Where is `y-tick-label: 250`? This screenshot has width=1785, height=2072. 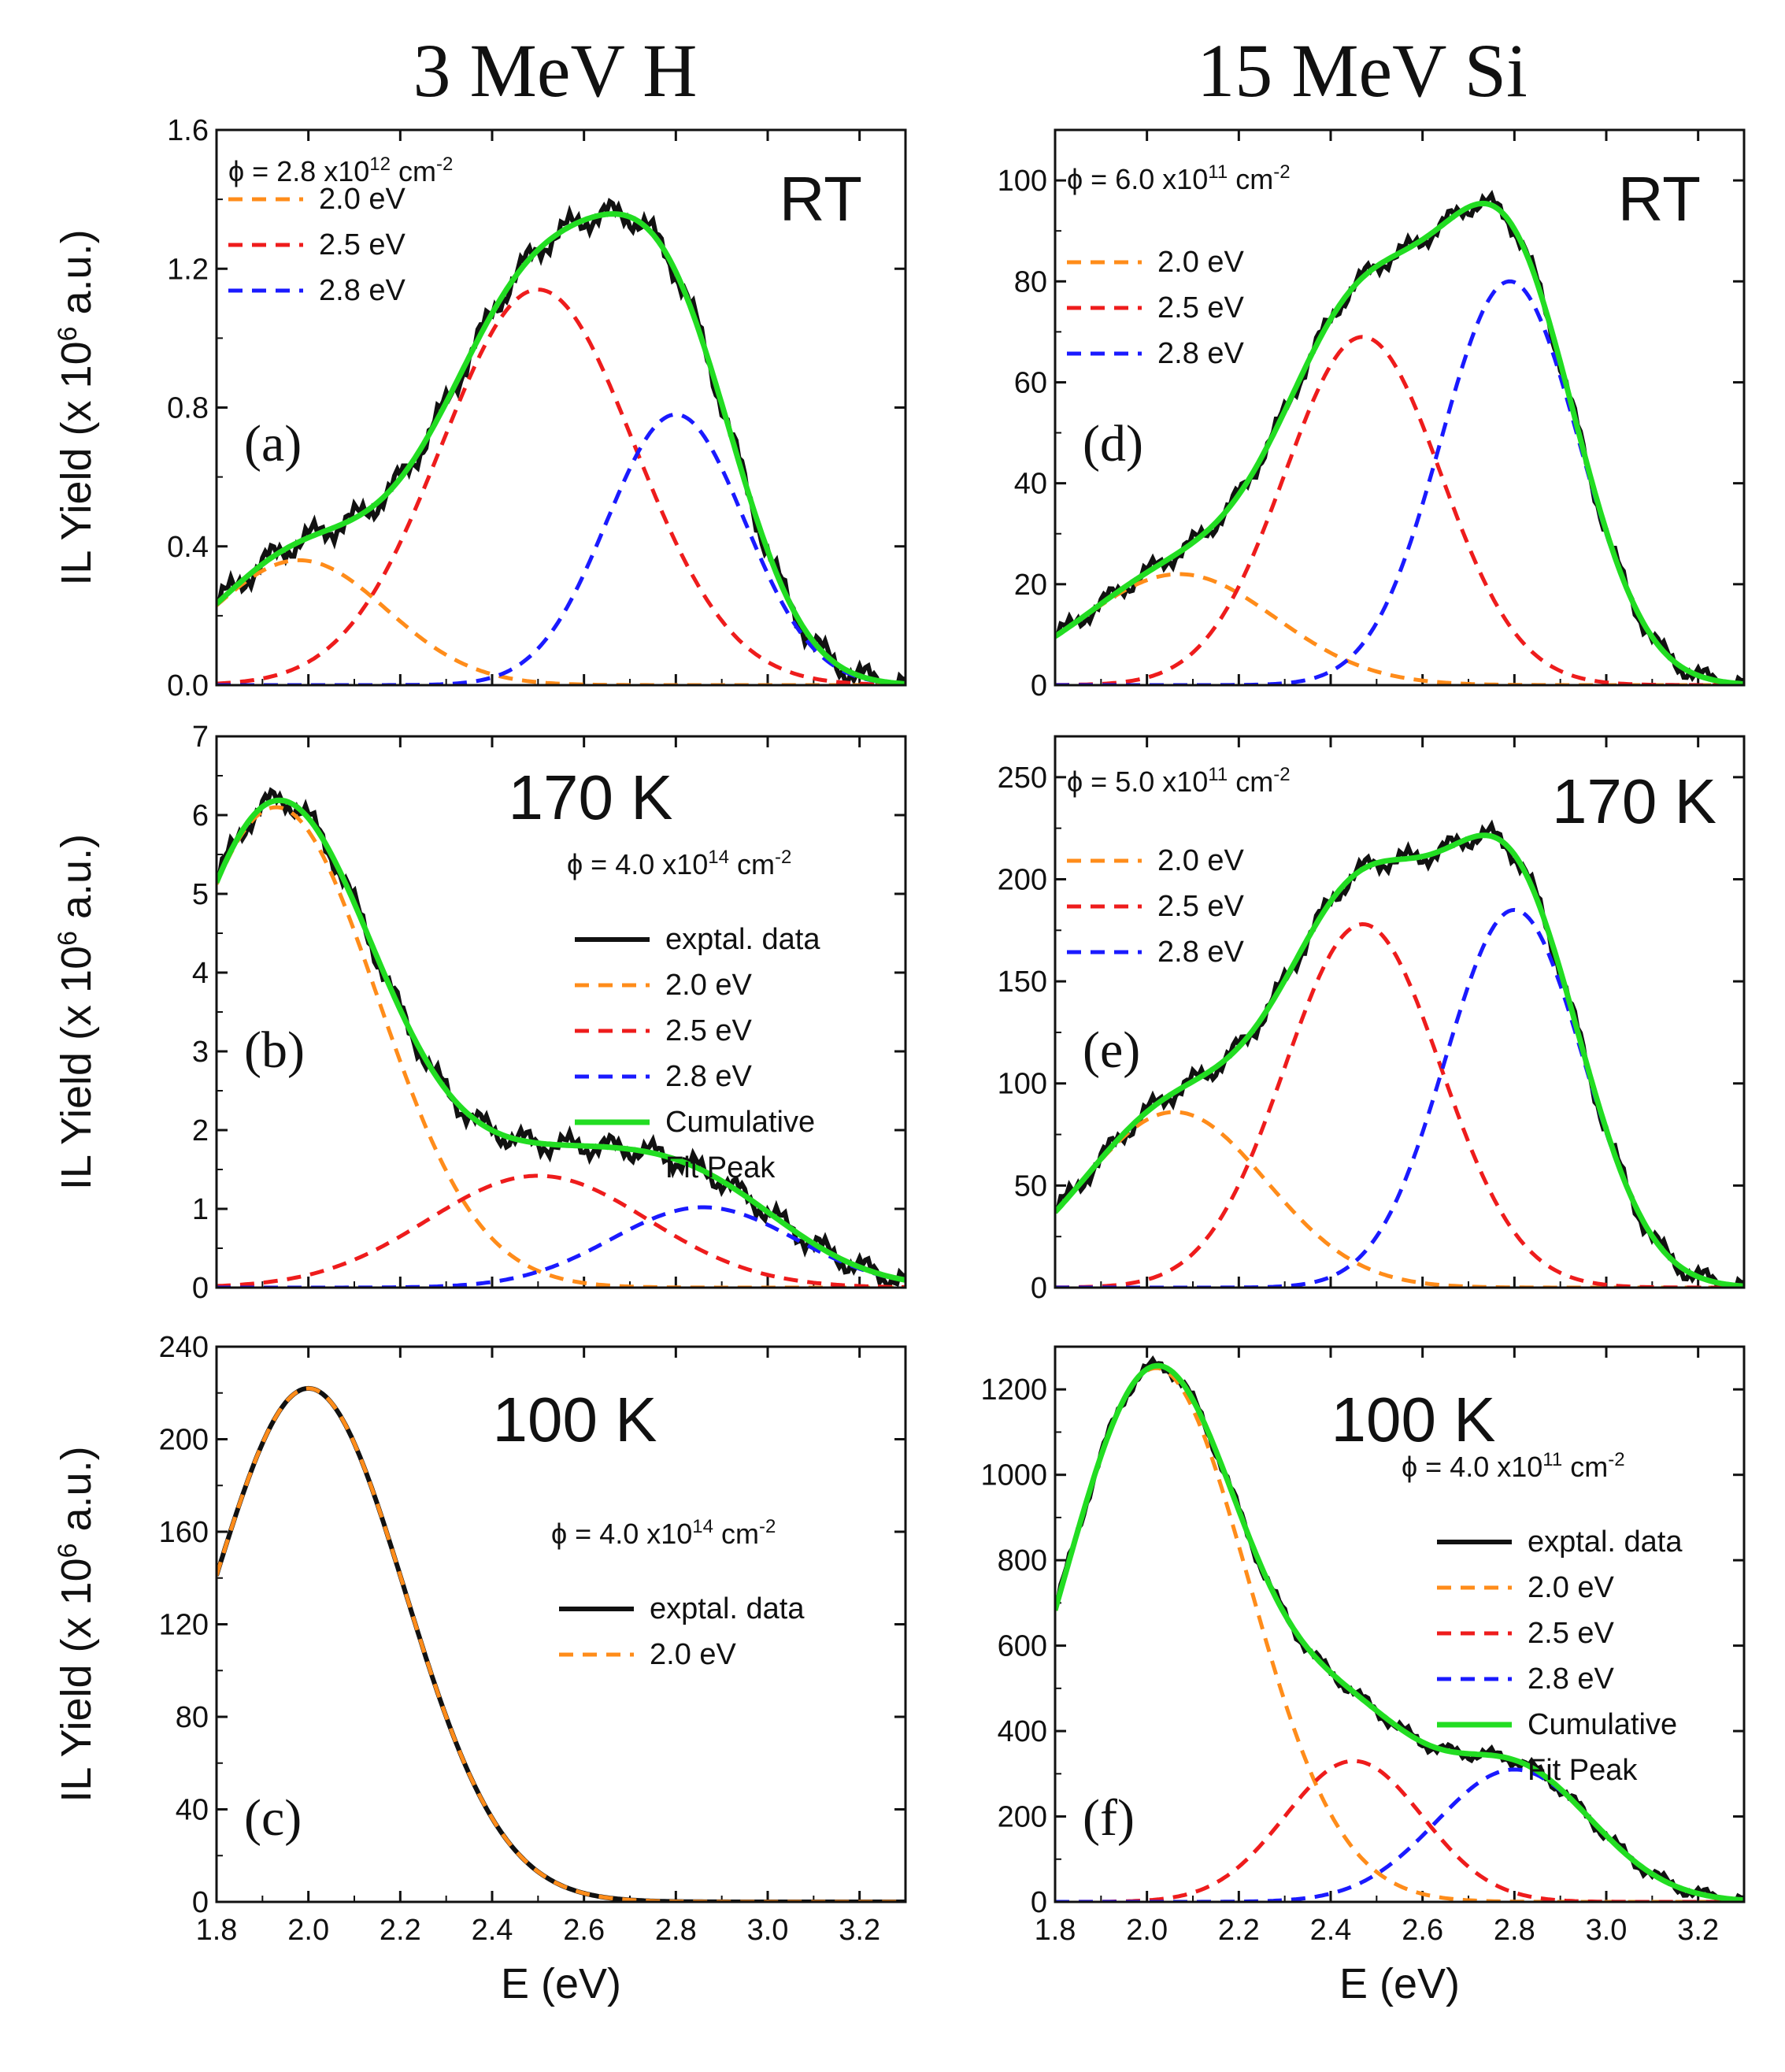 y-tick-label: 250 is located at coordinates (1022, 778).